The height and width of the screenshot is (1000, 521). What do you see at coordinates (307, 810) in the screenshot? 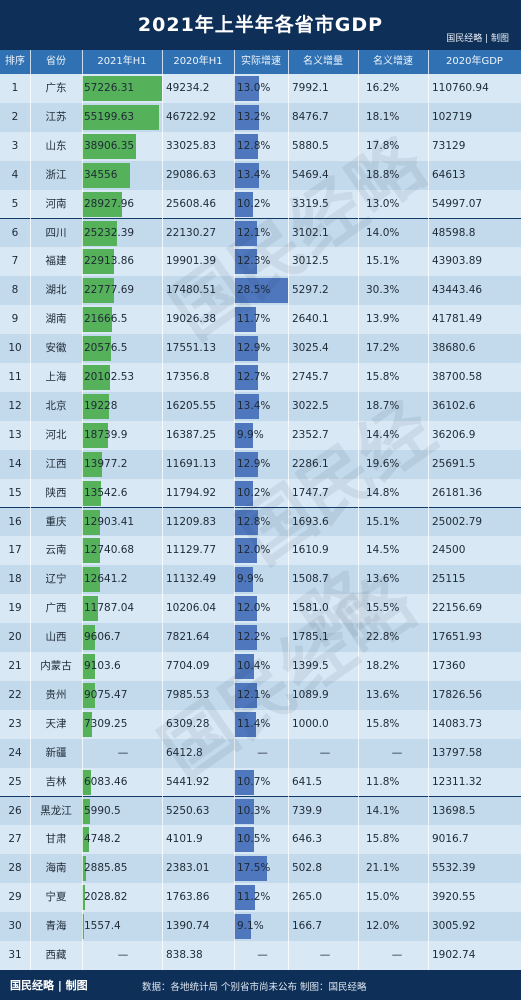
I see `nominal-increase-cell: 739.9` at bounding box center [307, 810].